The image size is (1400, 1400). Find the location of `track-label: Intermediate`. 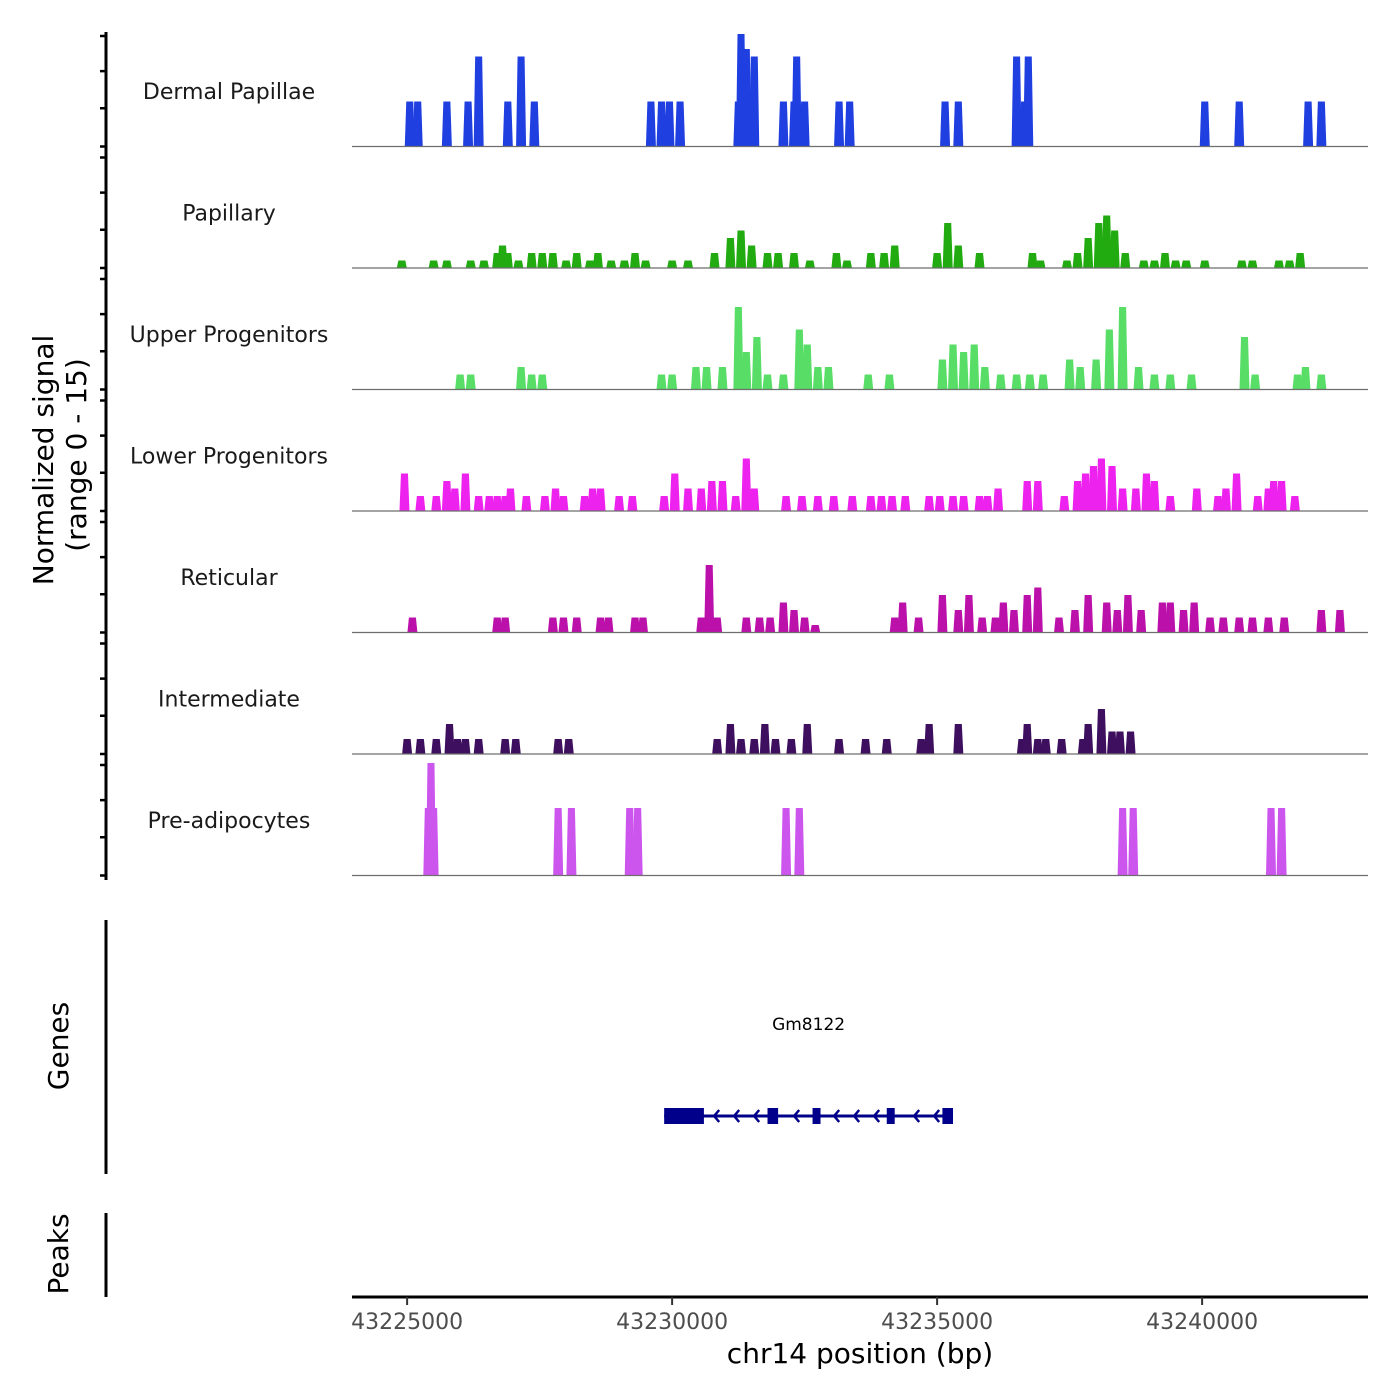

track-label: Intermediate is located at coordinates (229, 700).